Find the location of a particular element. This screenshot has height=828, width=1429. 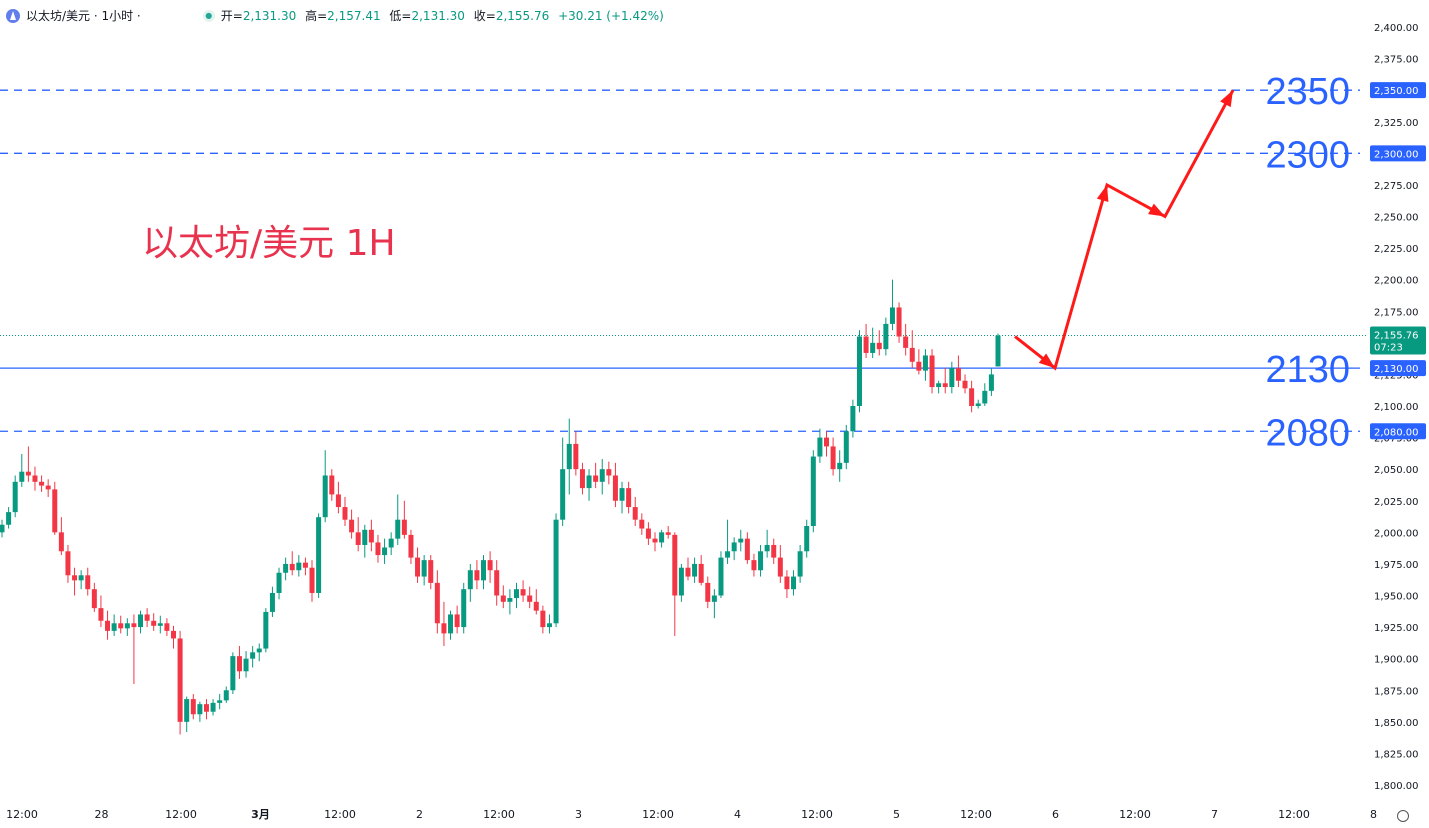

x-tick-label: 28 is located at coordinates (102, 814).